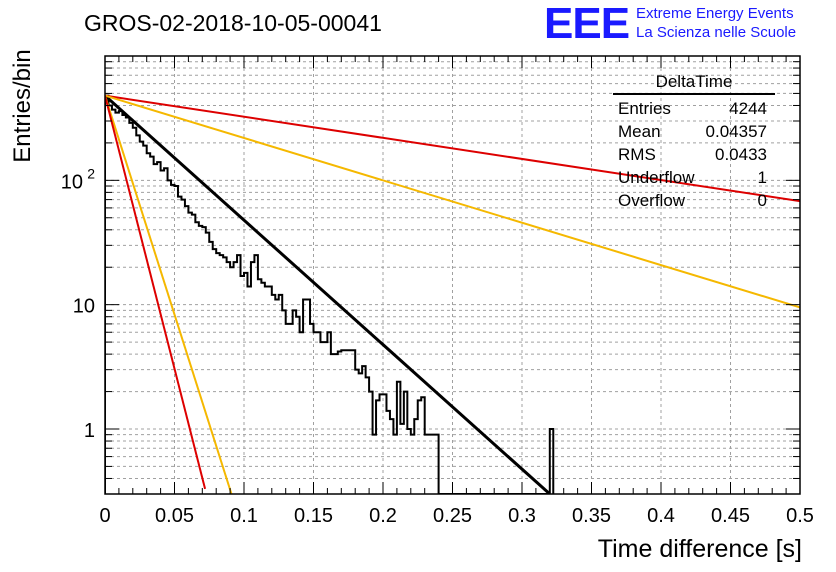 The height and width of the screenshot is (572, 836). What do you see at coordinates (652, 200) in the screenshot?
I see `stats-label: Overflow` at bounding box center [652, 200].